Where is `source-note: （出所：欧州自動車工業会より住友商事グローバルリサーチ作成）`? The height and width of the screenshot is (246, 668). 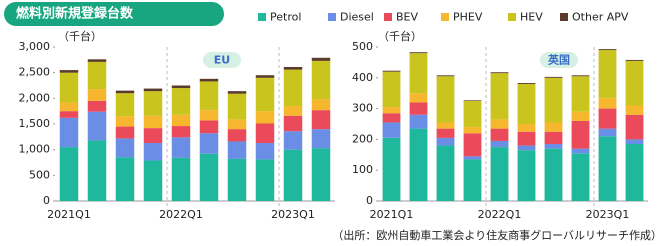
source-note: （出所：欧州自動車工業会より住友商事グローバルリサーチ作成） is located at coordinates (497, 235).